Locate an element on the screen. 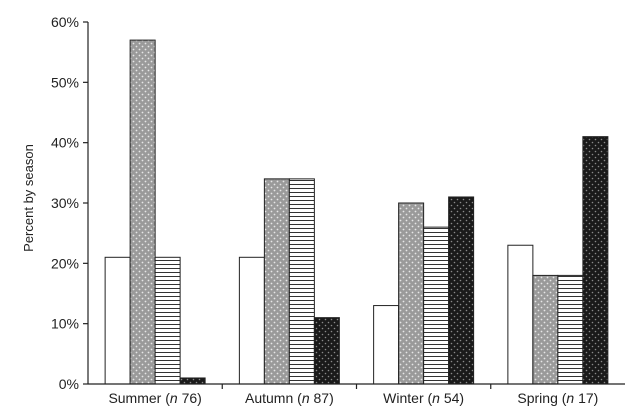  category-label: Autumn (n 87) is located at coordinates (289, 398).